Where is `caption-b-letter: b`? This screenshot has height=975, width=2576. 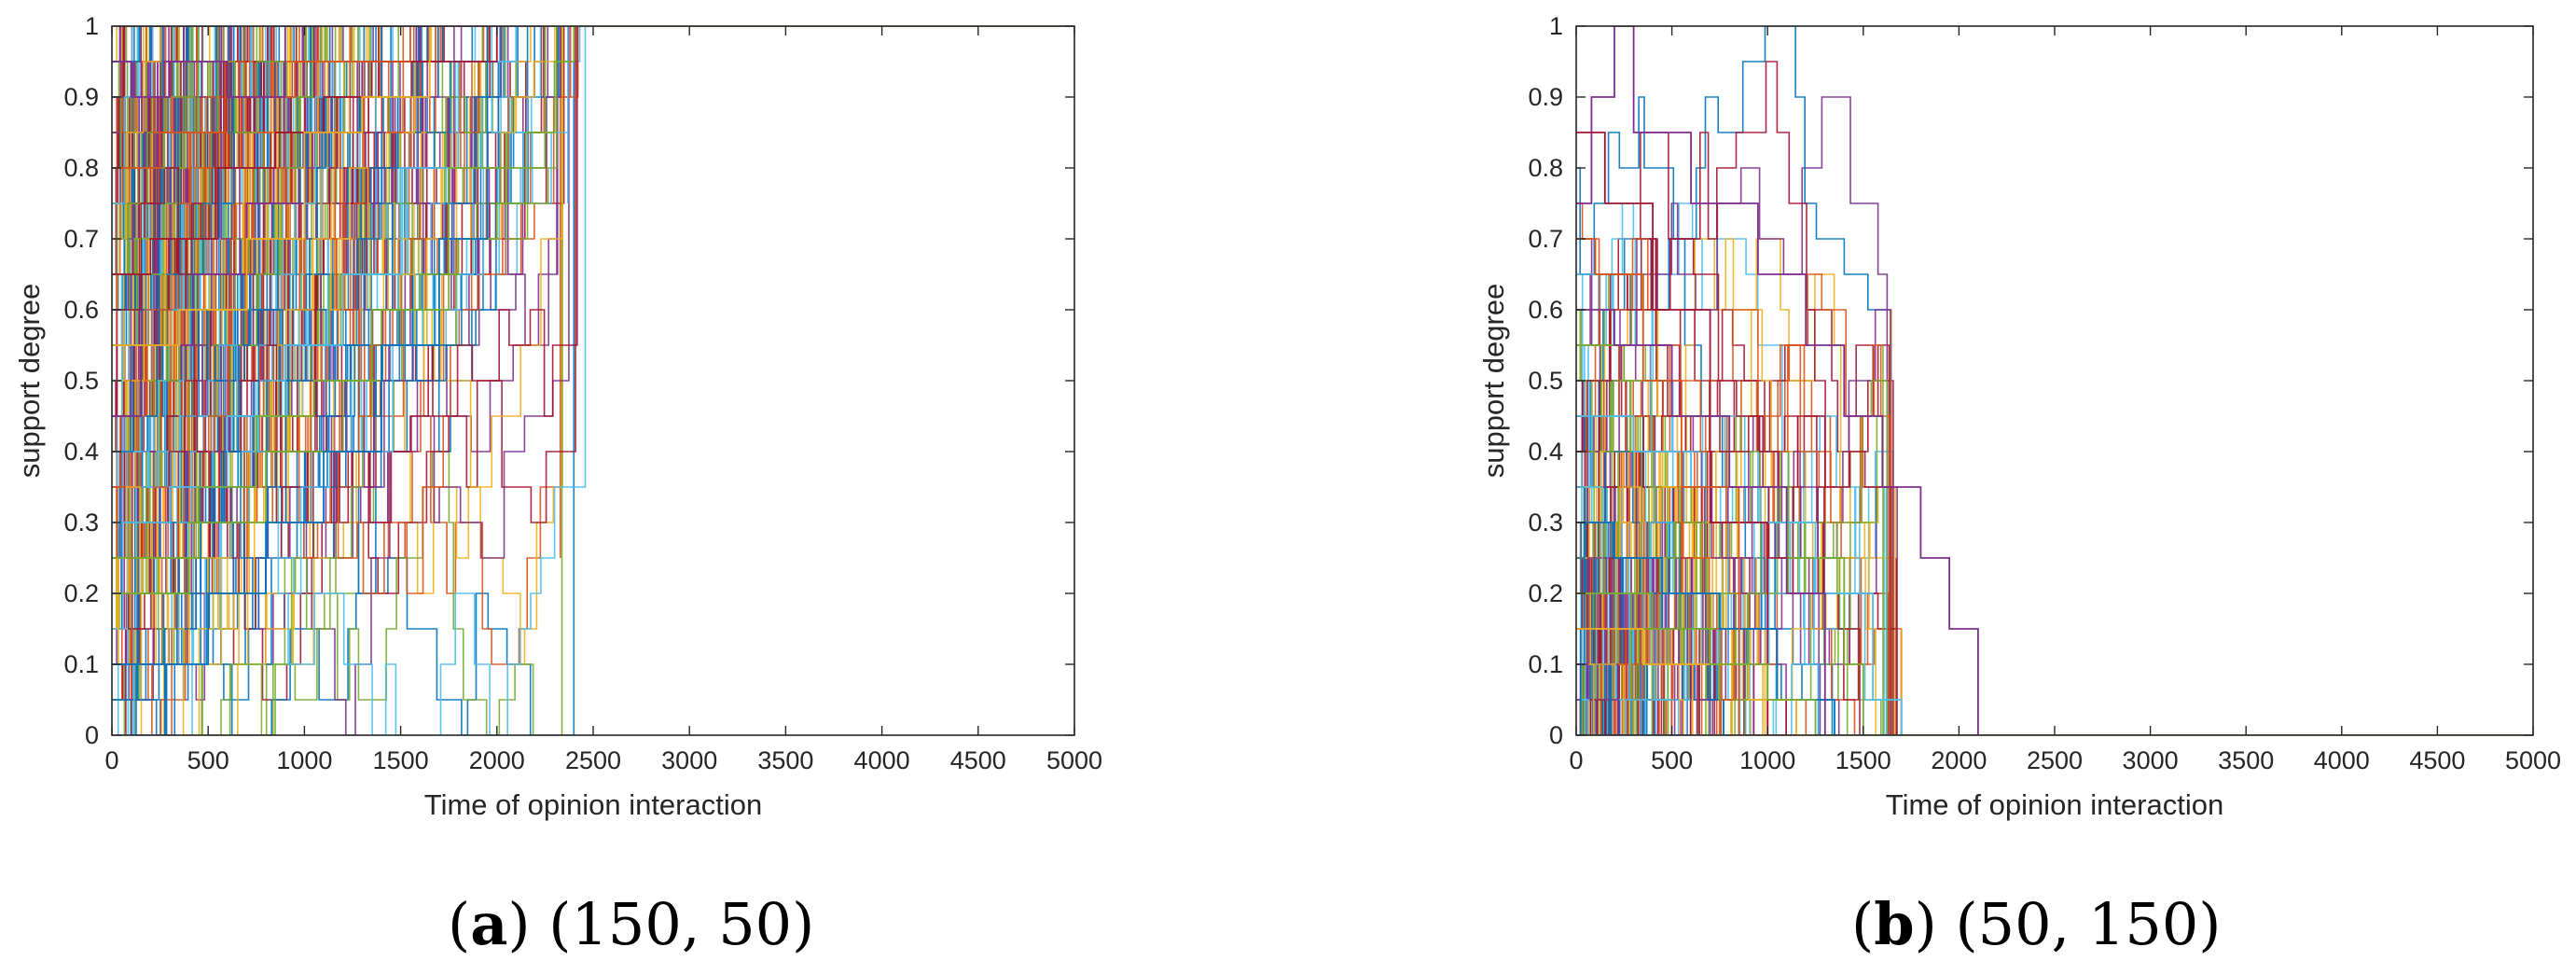
caption-b-letter: b is located at coordinates (1894, 924).